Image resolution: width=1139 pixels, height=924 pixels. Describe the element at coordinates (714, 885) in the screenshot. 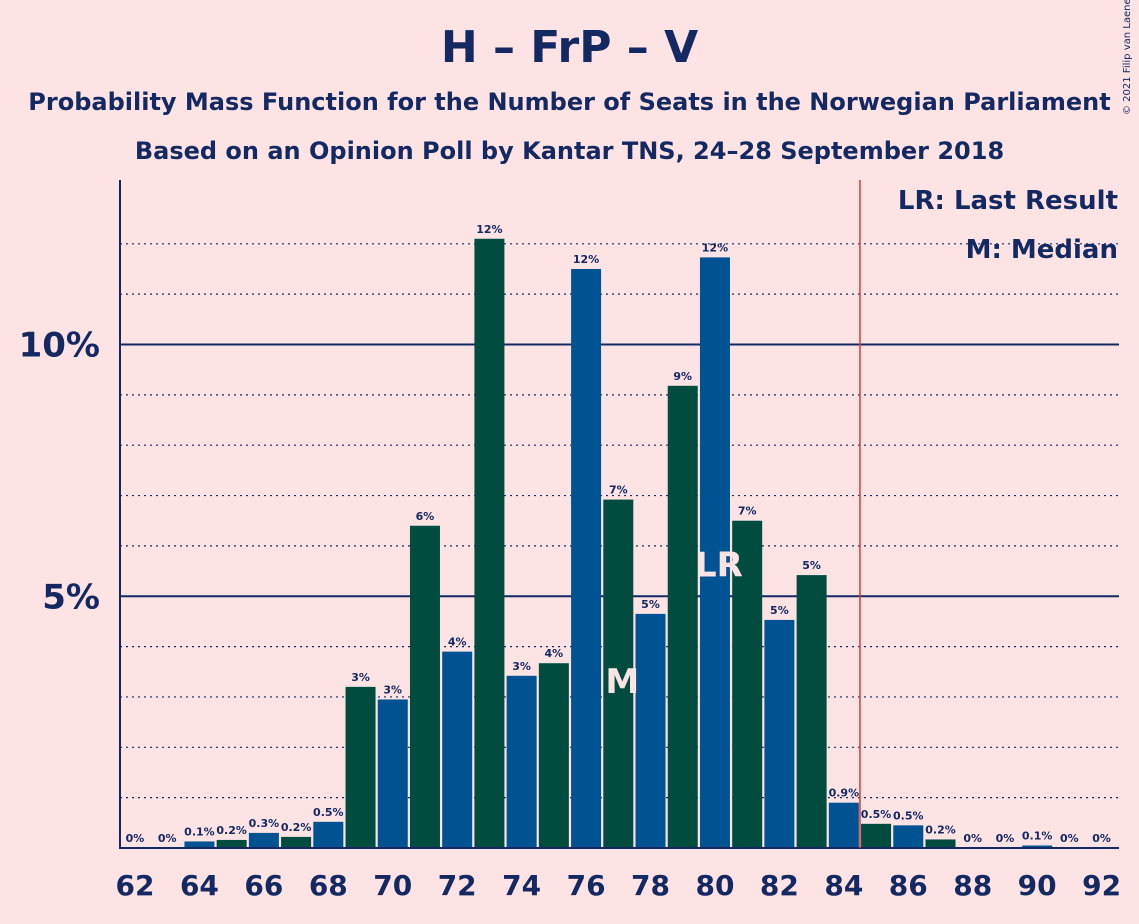

I see `x-tick-label: 80` at that location.